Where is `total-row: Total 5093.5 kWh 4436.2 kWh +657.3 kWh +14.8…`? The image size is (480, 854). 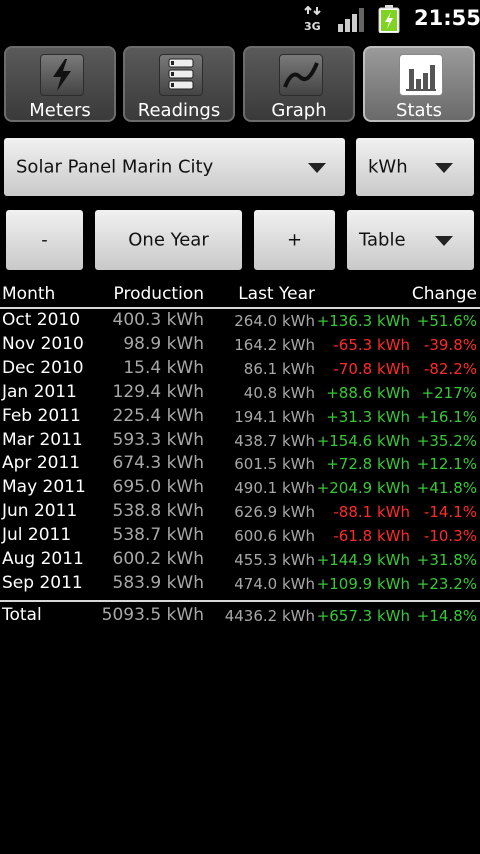 total-row: Total 5093.5 kWh 4436.2 kWh +657.3 kWh +14.8… is located at coordinates (240, 617).